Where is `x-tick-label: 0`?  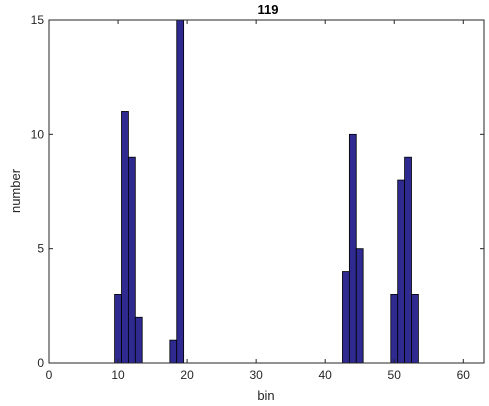
x-tick-label: 0 is located at coordinates (49, 375).